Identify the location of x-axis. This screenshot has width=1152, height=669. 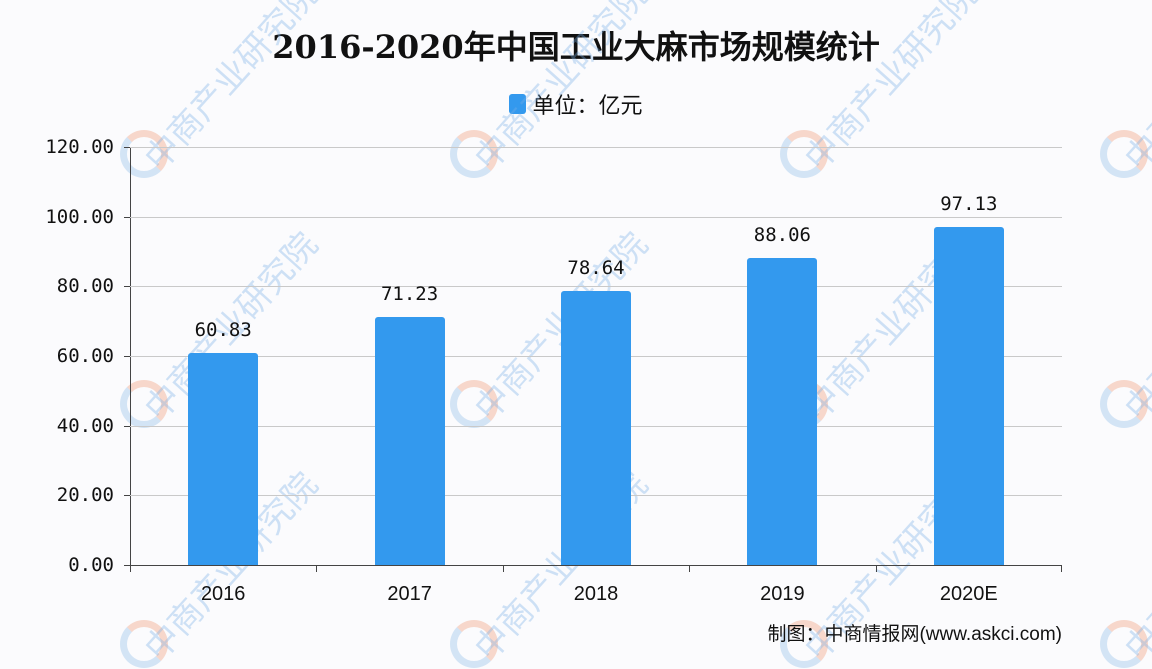
(596, 565).